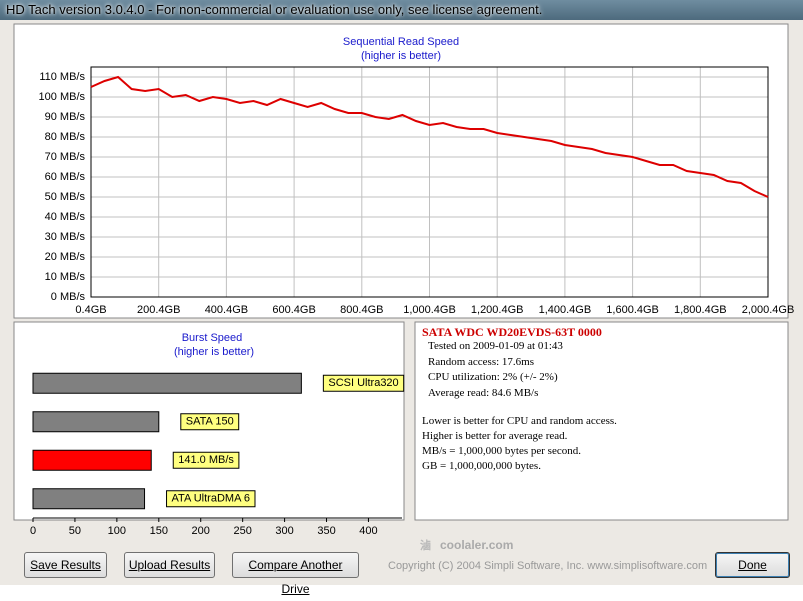 The image size is (803, 601). What do you see at coordinates (65, 117) in the screenshot?
I see `y-tick-label: 90 MB/s` at bounding box center [65, 117].